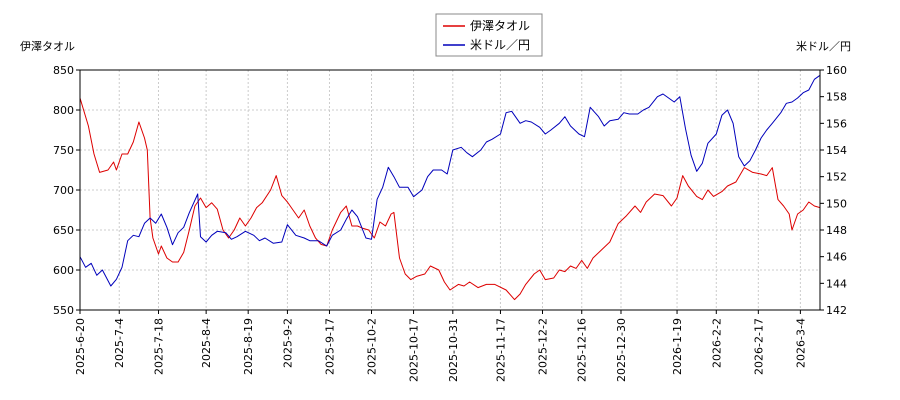 This screenshot has height=400, width=900. I want to click on x-tick-label: 2026-2-17, so click(758, 346).